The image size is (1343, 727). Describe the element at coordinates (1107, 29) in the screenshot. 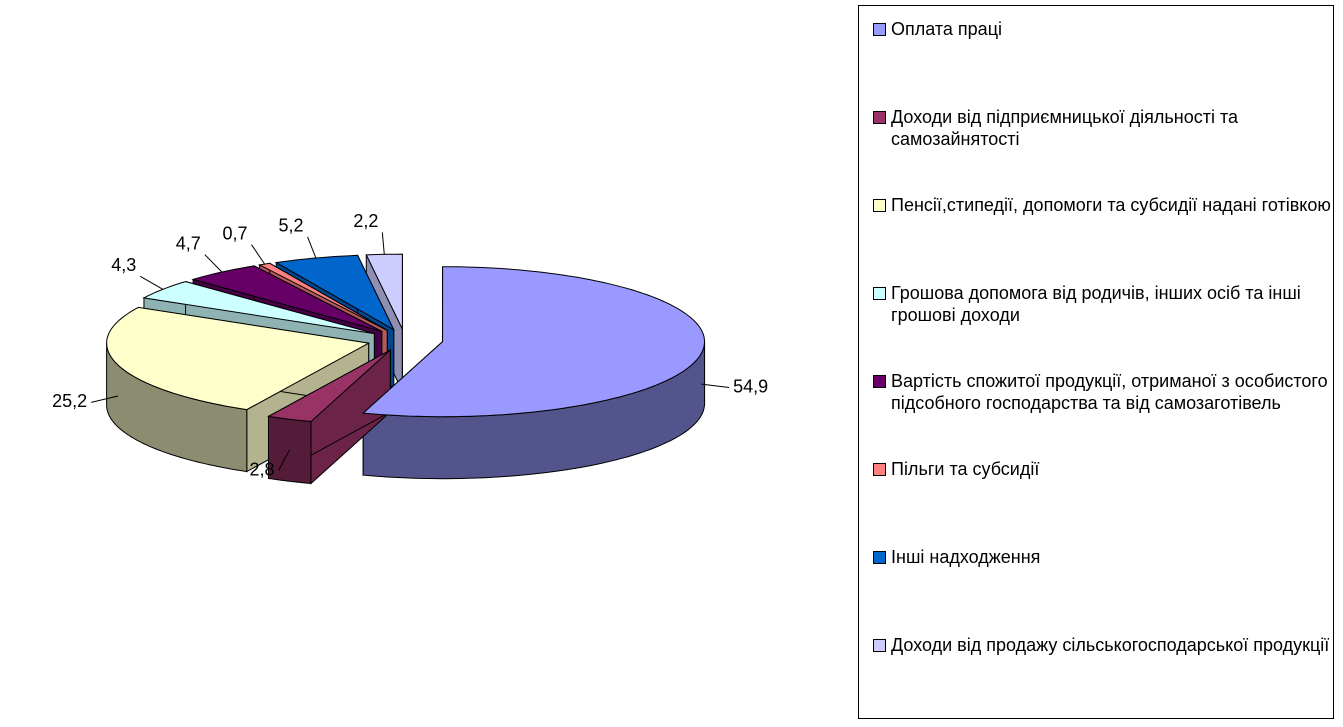

I see `legend-item: Оплата праці` at that location.